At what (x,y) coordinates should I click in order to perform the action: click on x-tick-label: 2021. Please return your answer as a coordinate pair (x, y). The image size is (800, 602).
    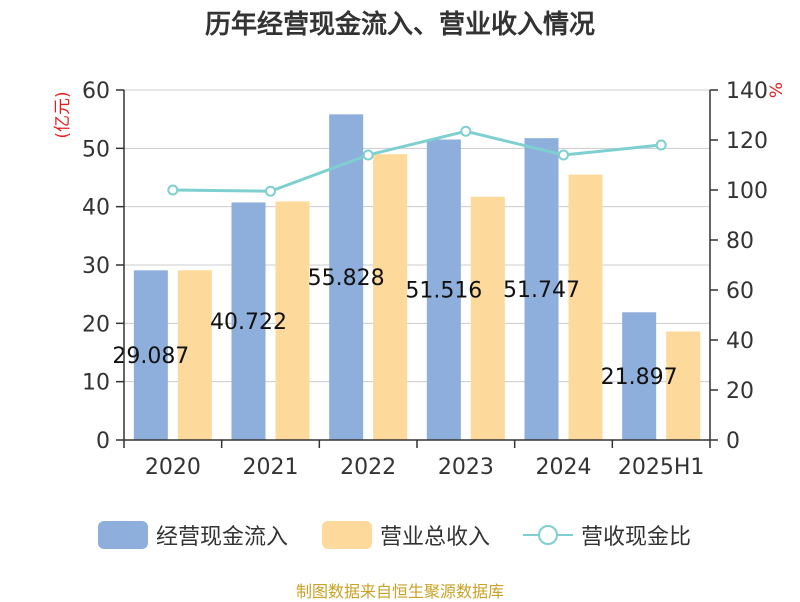
    Looking at the image, I should click on (271, 467).